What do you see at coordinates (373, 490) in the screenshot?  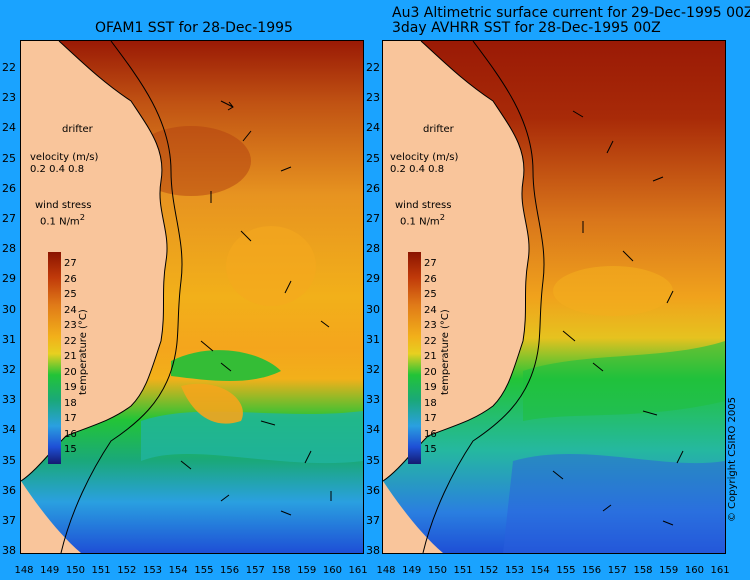 I see `latitude-label-right: 36` at bounding box center [373, 490].